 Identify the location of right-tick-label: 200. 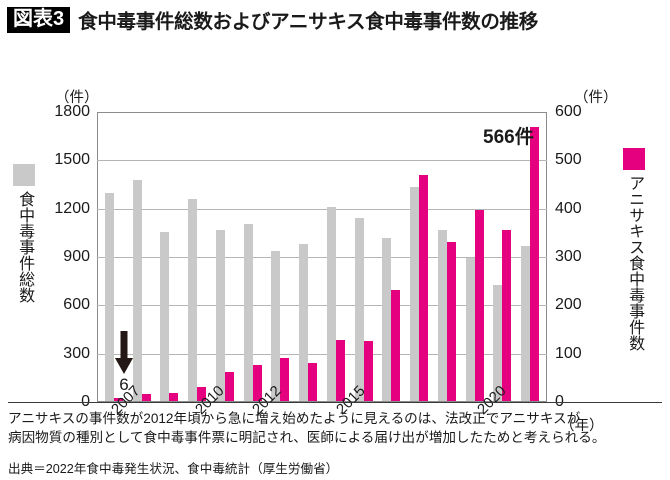
(568, 305).